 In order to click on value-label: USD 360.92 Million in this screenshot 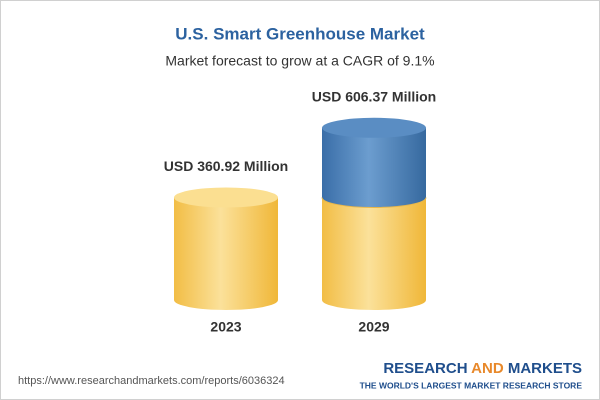, I will do `click(226, 166)`.